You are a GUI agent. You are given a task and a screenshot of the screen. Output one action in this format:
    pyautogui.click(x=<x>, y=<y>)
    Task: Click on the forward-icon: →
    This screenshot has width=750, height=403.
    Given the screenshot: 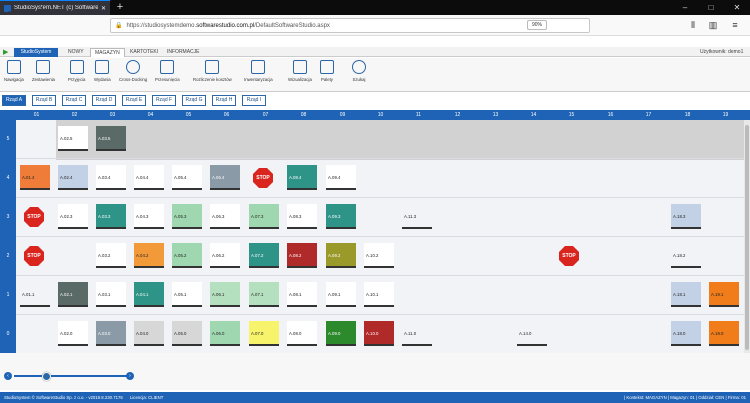 What is the action you would take?
    pyautogui.click(x=27, y=10)
    